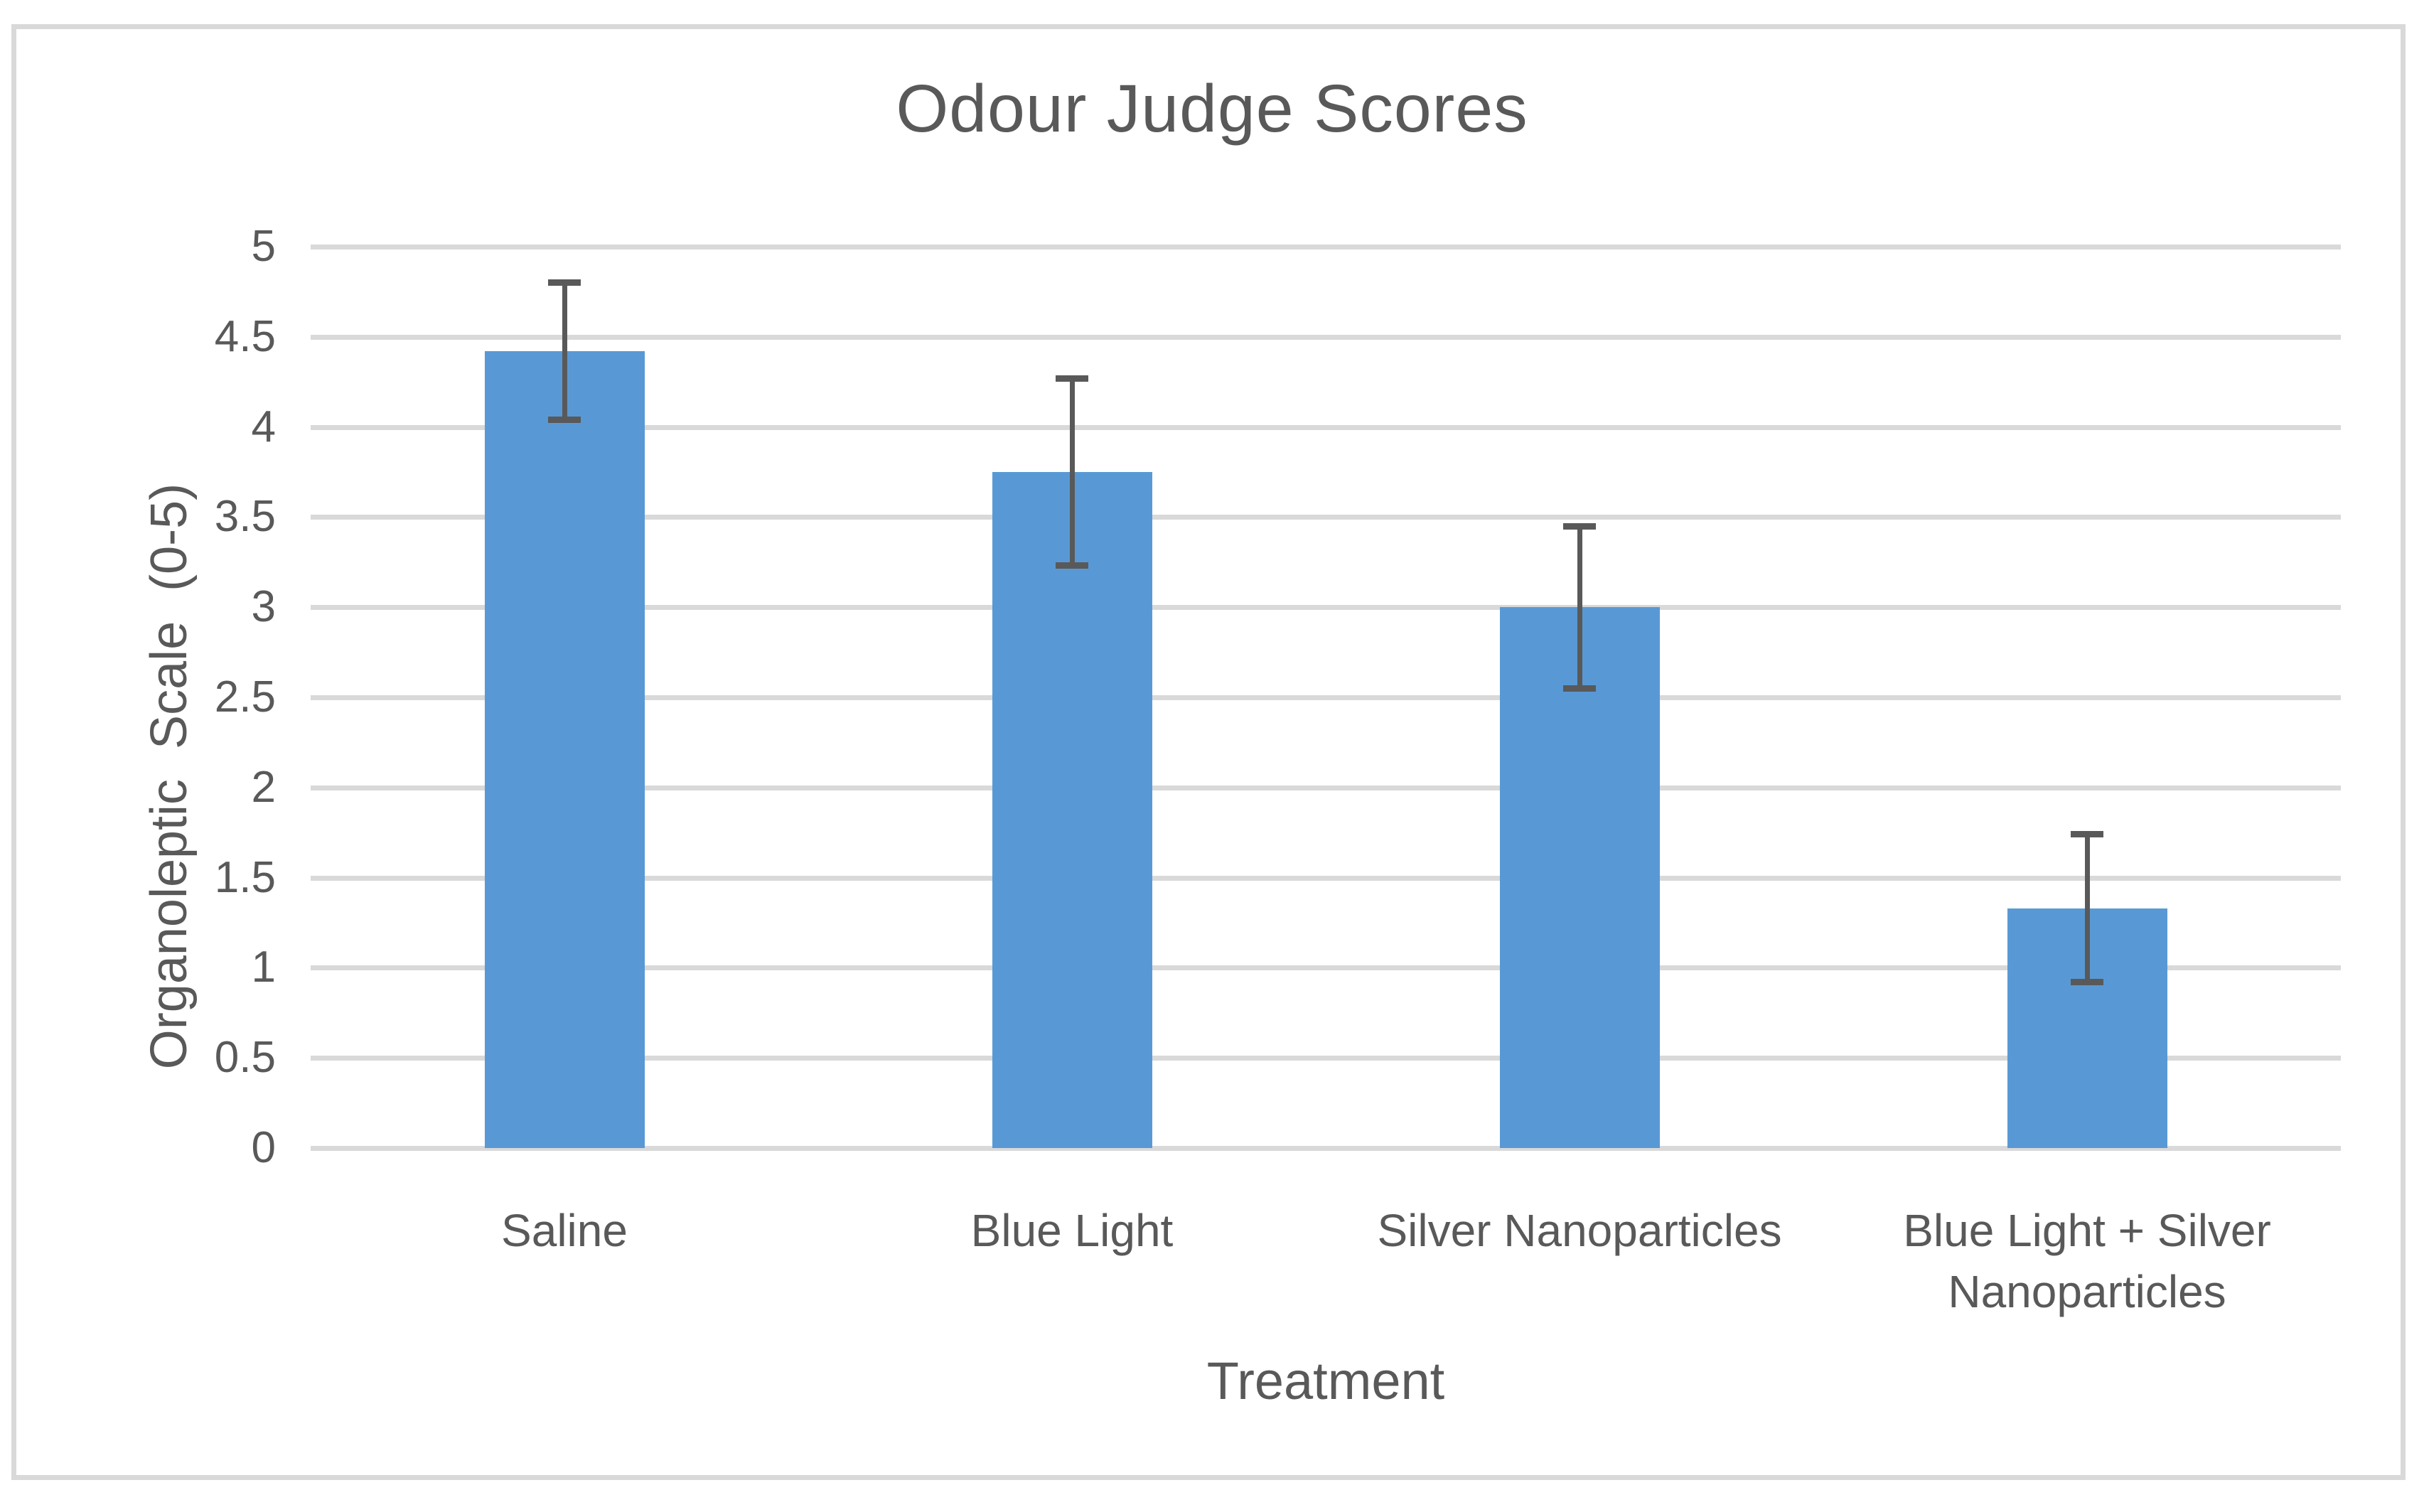 The width and height of the screenshot is (2424, 1512). I want to click on x-category-label-blue-light-silver-nanoparticles: Blue Light + Silver Nanoparticles, so click(2087, 1261).